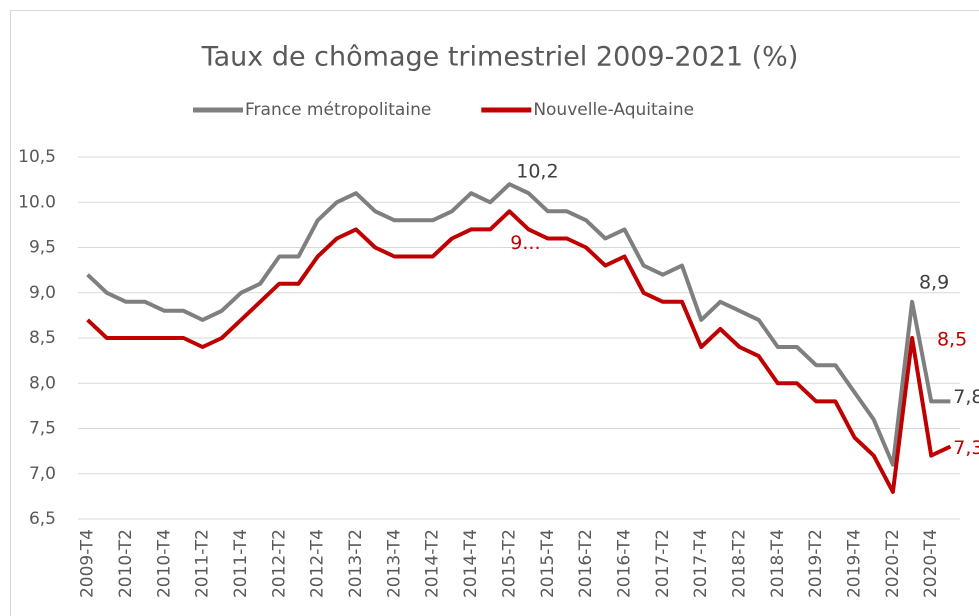 This screenshot has width=979, height=616. I want to click on x-tick-label: 2015-T4, so click(548, 563).